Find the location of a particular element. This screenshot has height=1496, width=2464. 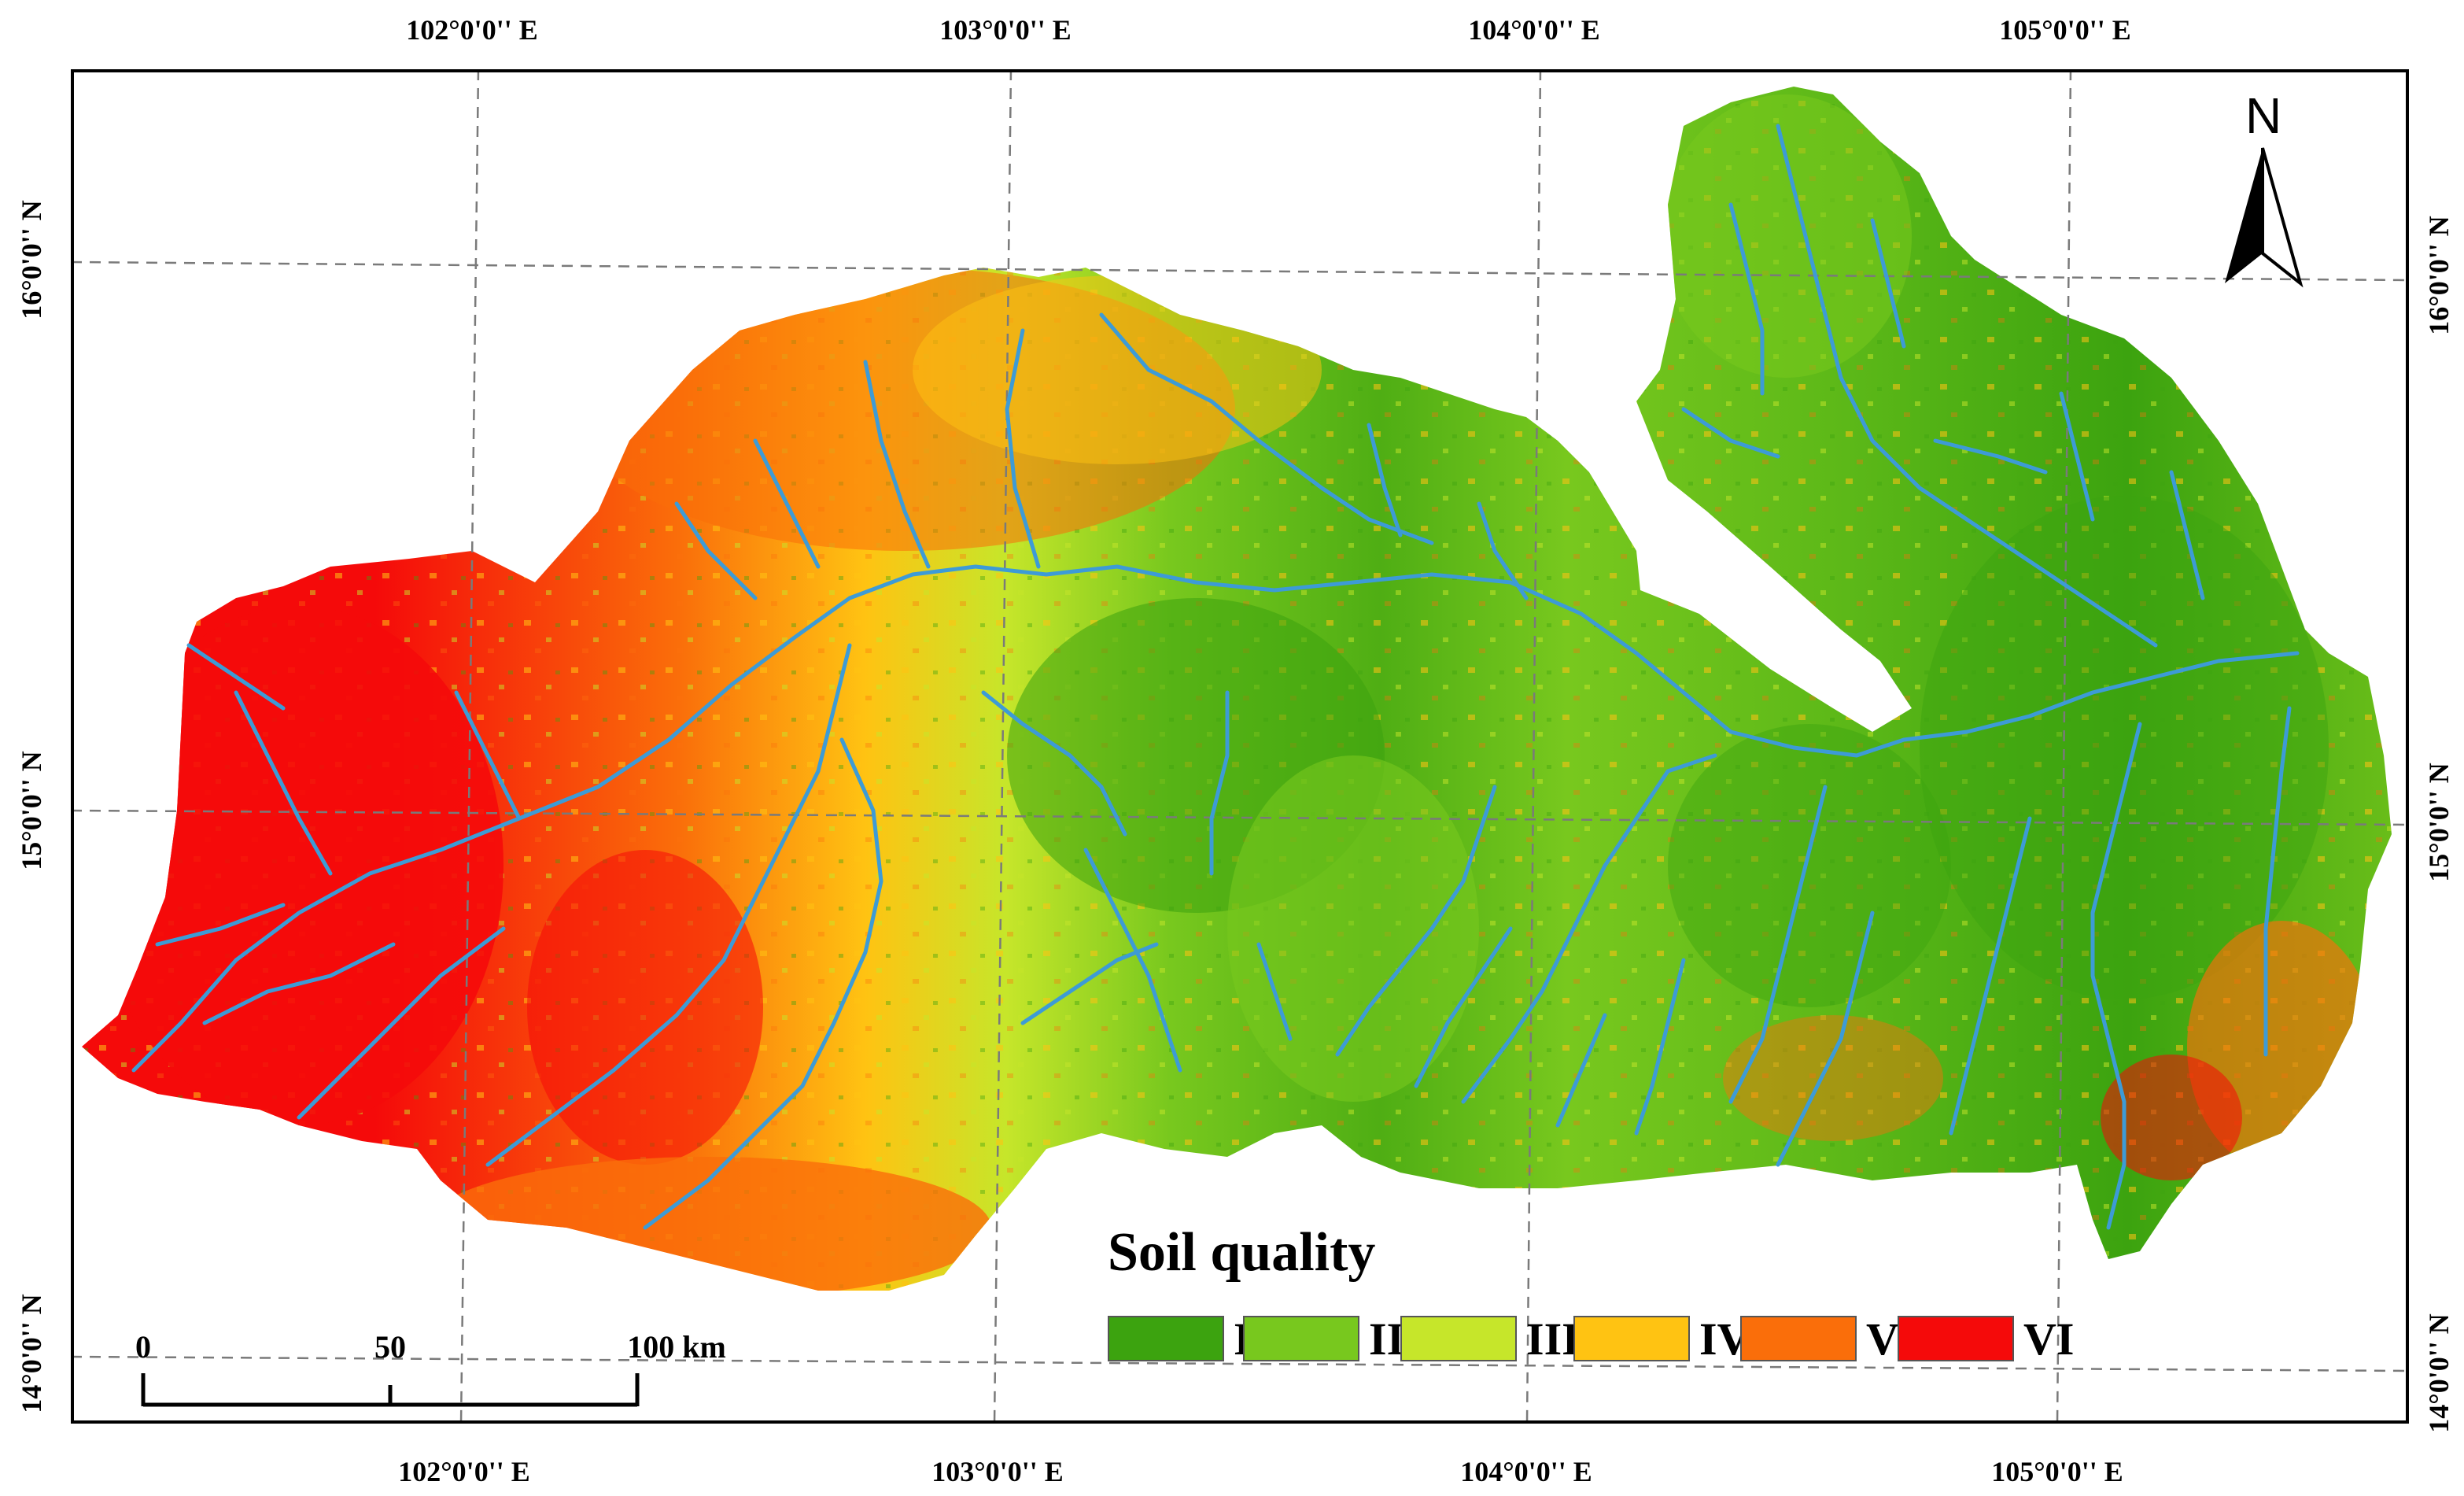

bottom-lon-label-102: 102°0'0'' E is located at coordinates (464, 1471).